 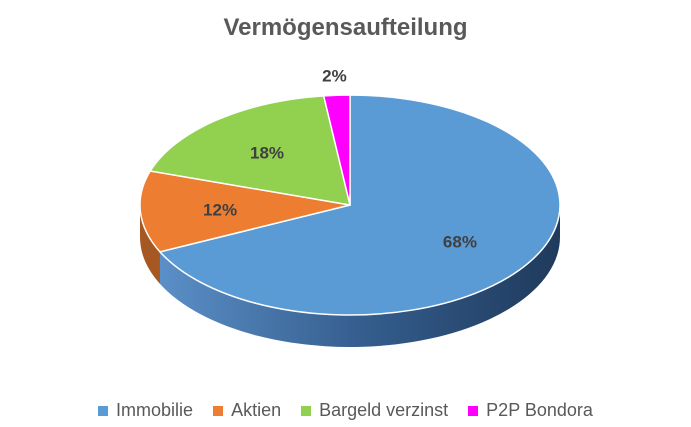 What do you see at coordinates (220, 209) in the screenshot?
I see `data-label-aktien: 12%` at bounding box center [220, 209].